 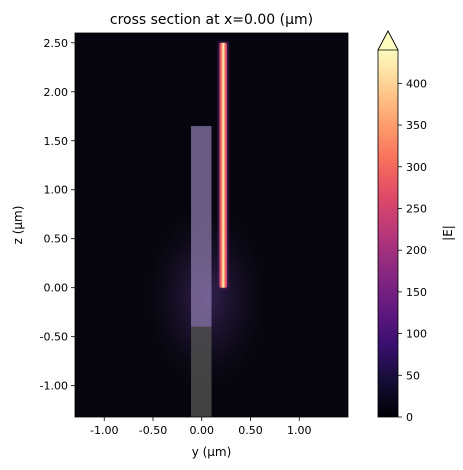 I want to click on colorbar-tick-label: 350, so click(x=416, y=125).